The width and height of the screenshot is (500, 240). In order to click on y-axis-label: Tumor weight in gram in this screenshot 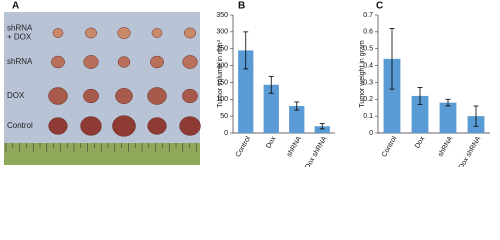, I will do `click(362, 74)`.